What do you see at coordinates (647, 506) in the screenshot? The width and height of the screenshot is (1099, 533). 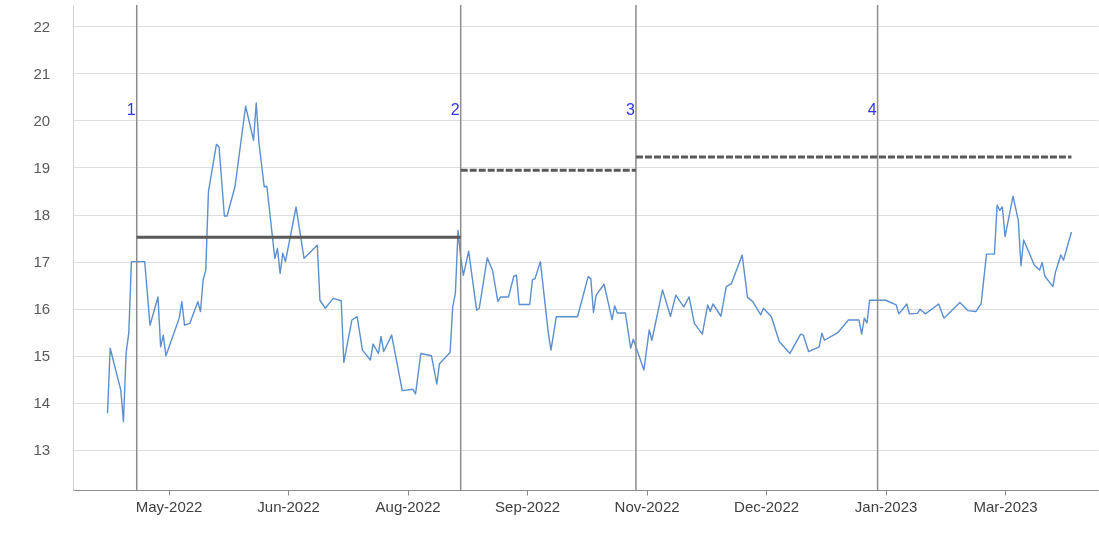 I see `x-tick-label: Nov-2022` at bounding box center [647, 506].